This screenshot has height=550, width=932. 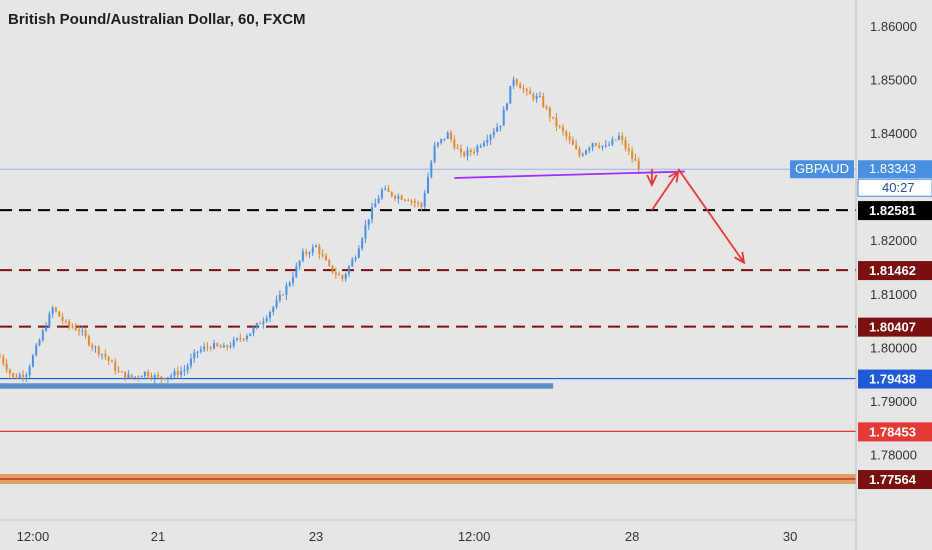 What do you see at coordinates (674, 176) in the screenshot?
I see `projection-arrow-head` at bounding box center [674, 176].